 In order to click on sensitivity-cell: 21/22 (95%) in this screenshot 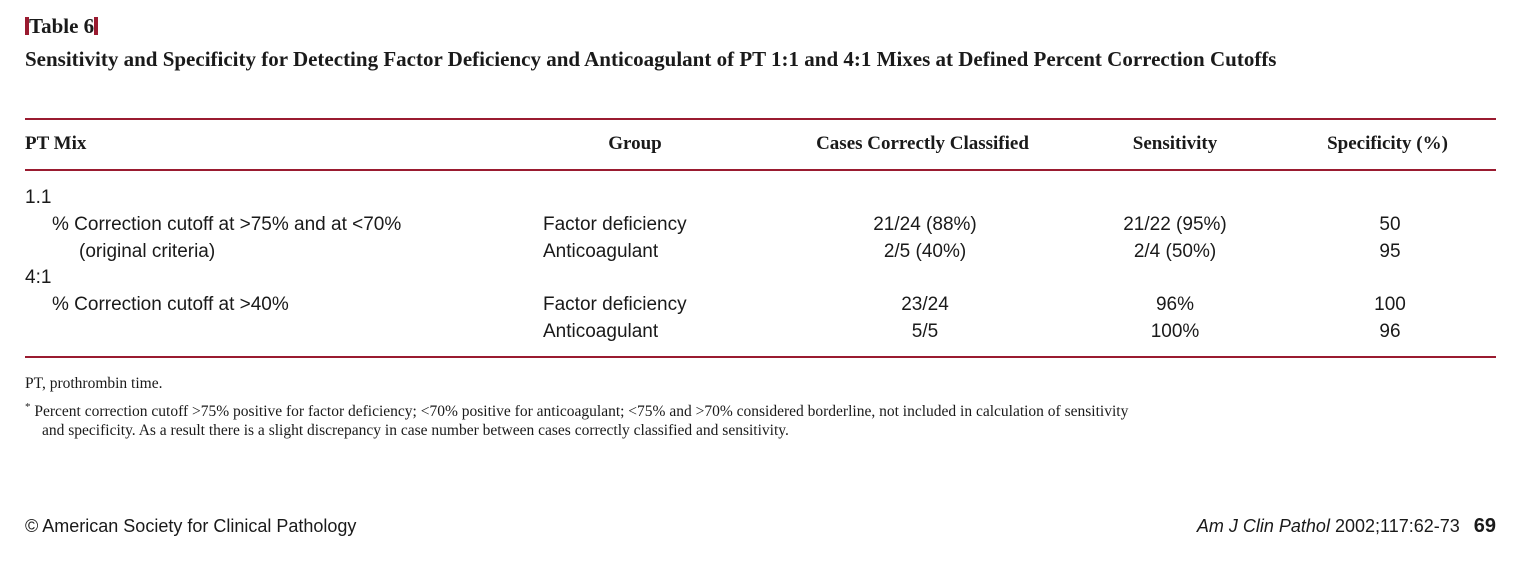, I will do `click(1175, 224)`.